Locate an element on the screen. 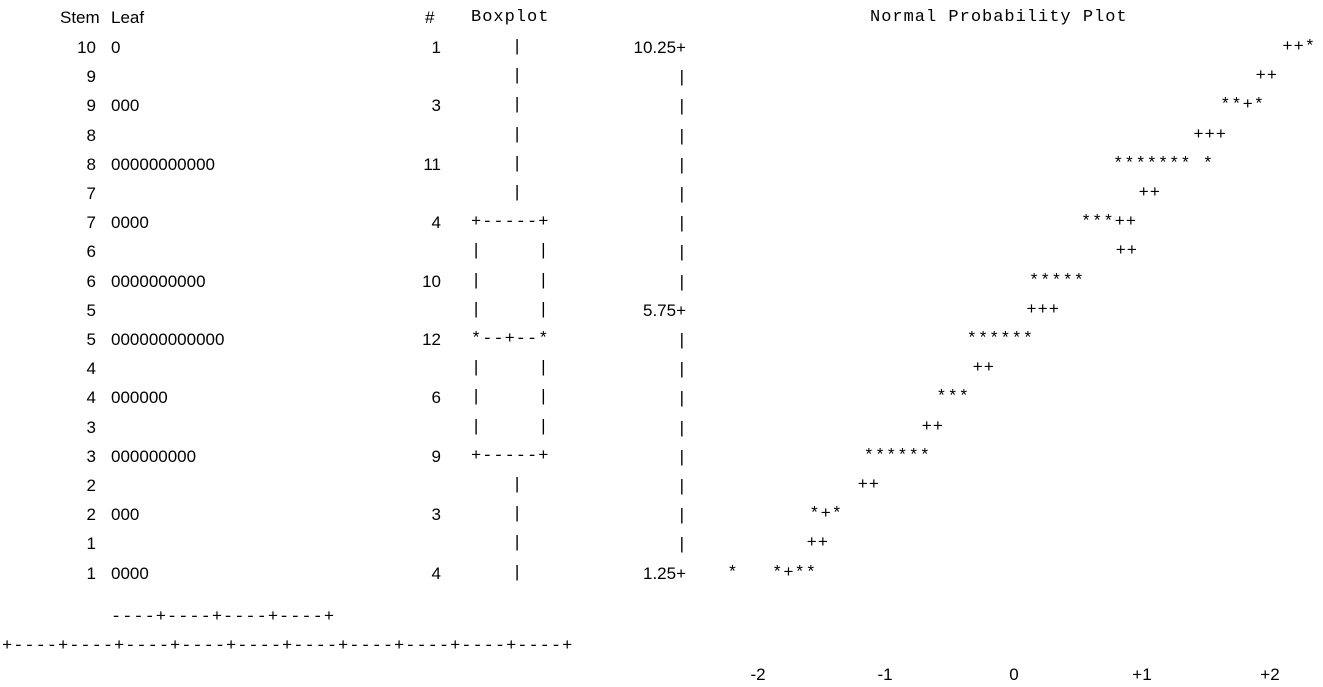  npp-y-tick-label: 5.75+ is located at coordinates (664, 310).